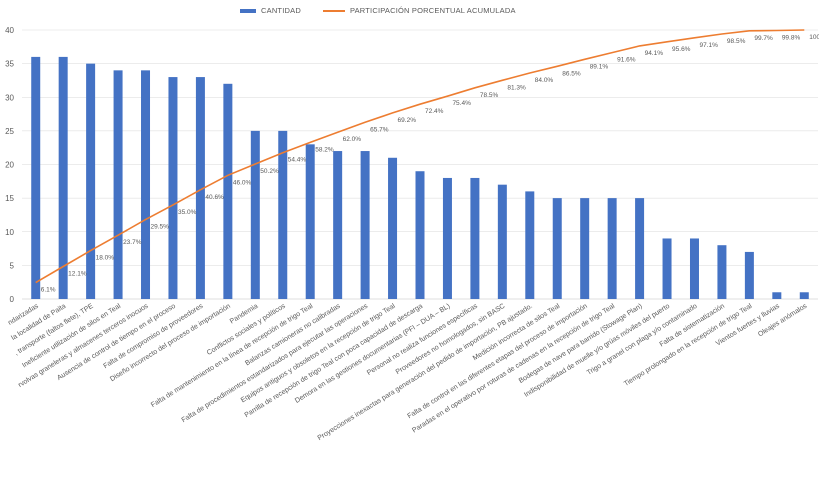 The height and width of the screenshot is (478, 819). I want to click on cumulative-data-label: 72.4%, so click(434, 111).